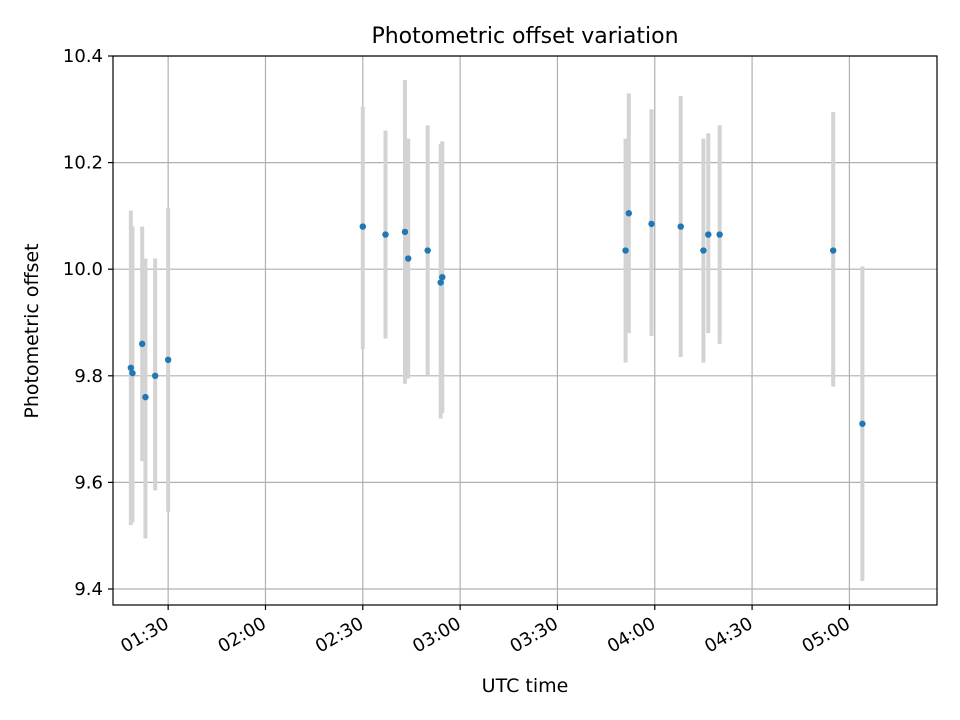 The width and height of the screenshot is (960, 720). I want to click on y-tick-label: 10.2, so click(83, 163).